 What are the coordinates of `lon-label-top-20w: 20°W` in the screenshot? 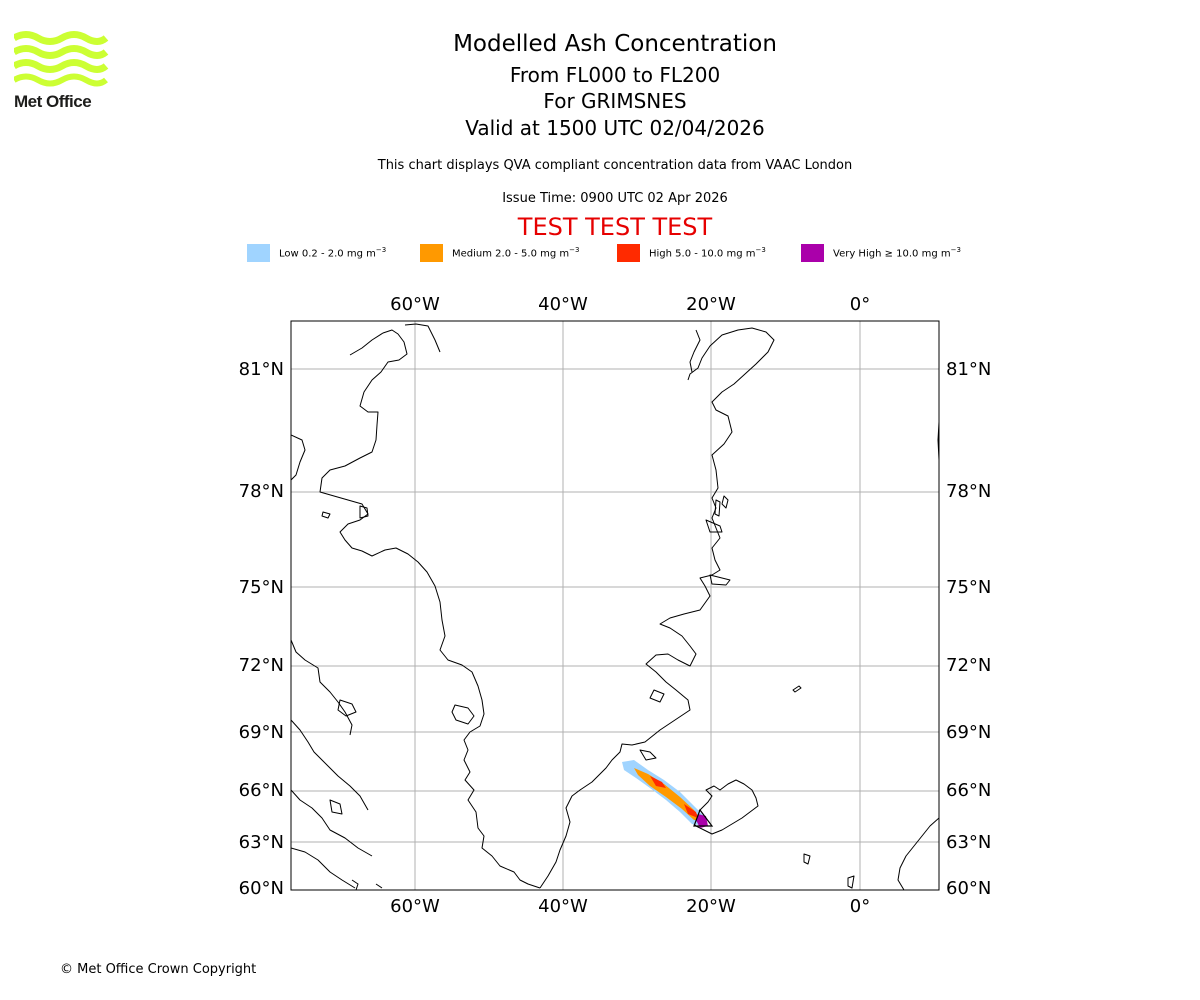 It's located at (711, 304).